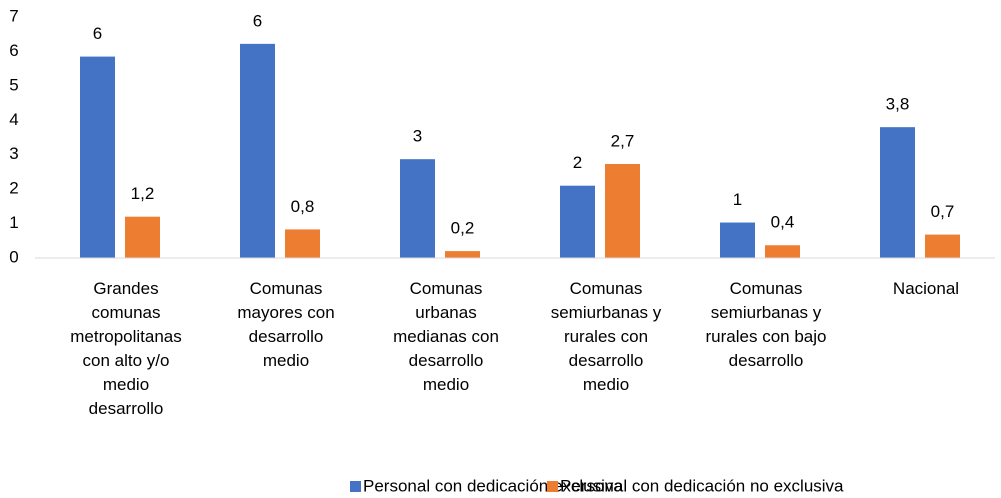 The image size is (1001, 498). What do you see at coordinates (943, 211) in the screenshot?
I see `data-label: 0,7` at bounding box center [943, 211].